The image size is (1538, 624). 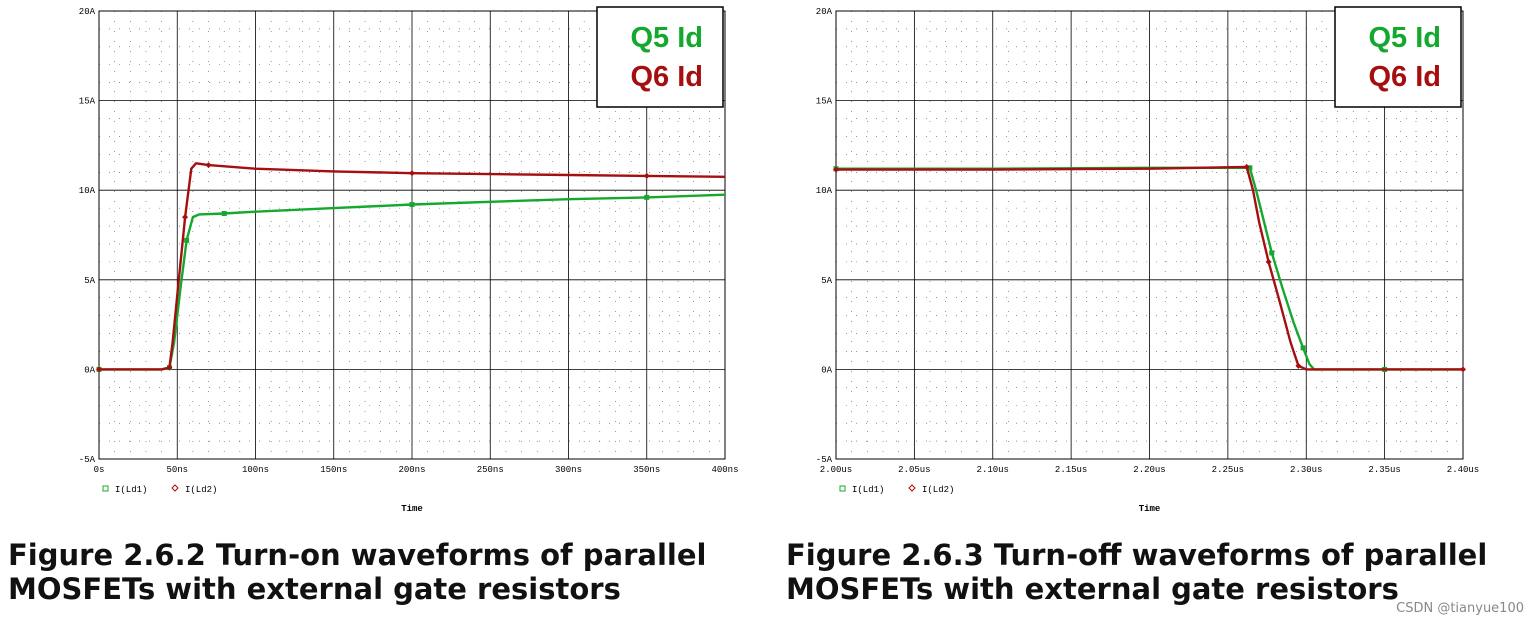 I want to click on x-tick-label: 350ns, so click(x=646, y=470).